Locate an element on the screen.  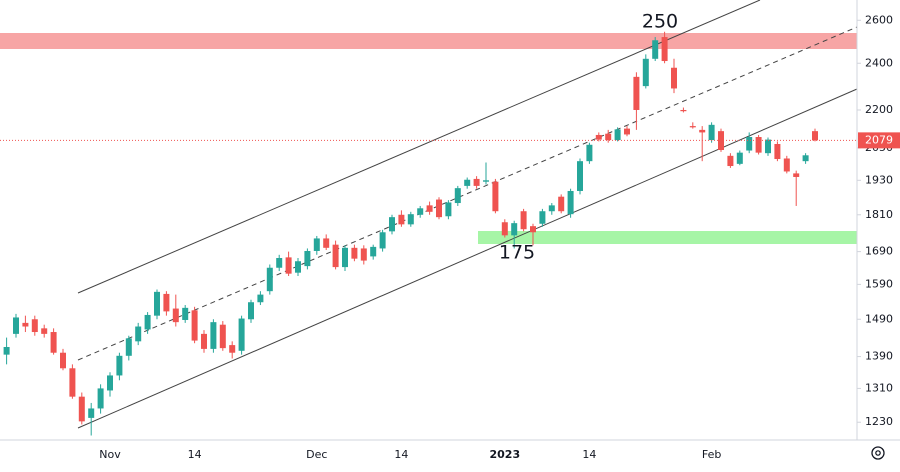
y-tick-label: 1310 is located at coordinates (879, 387).